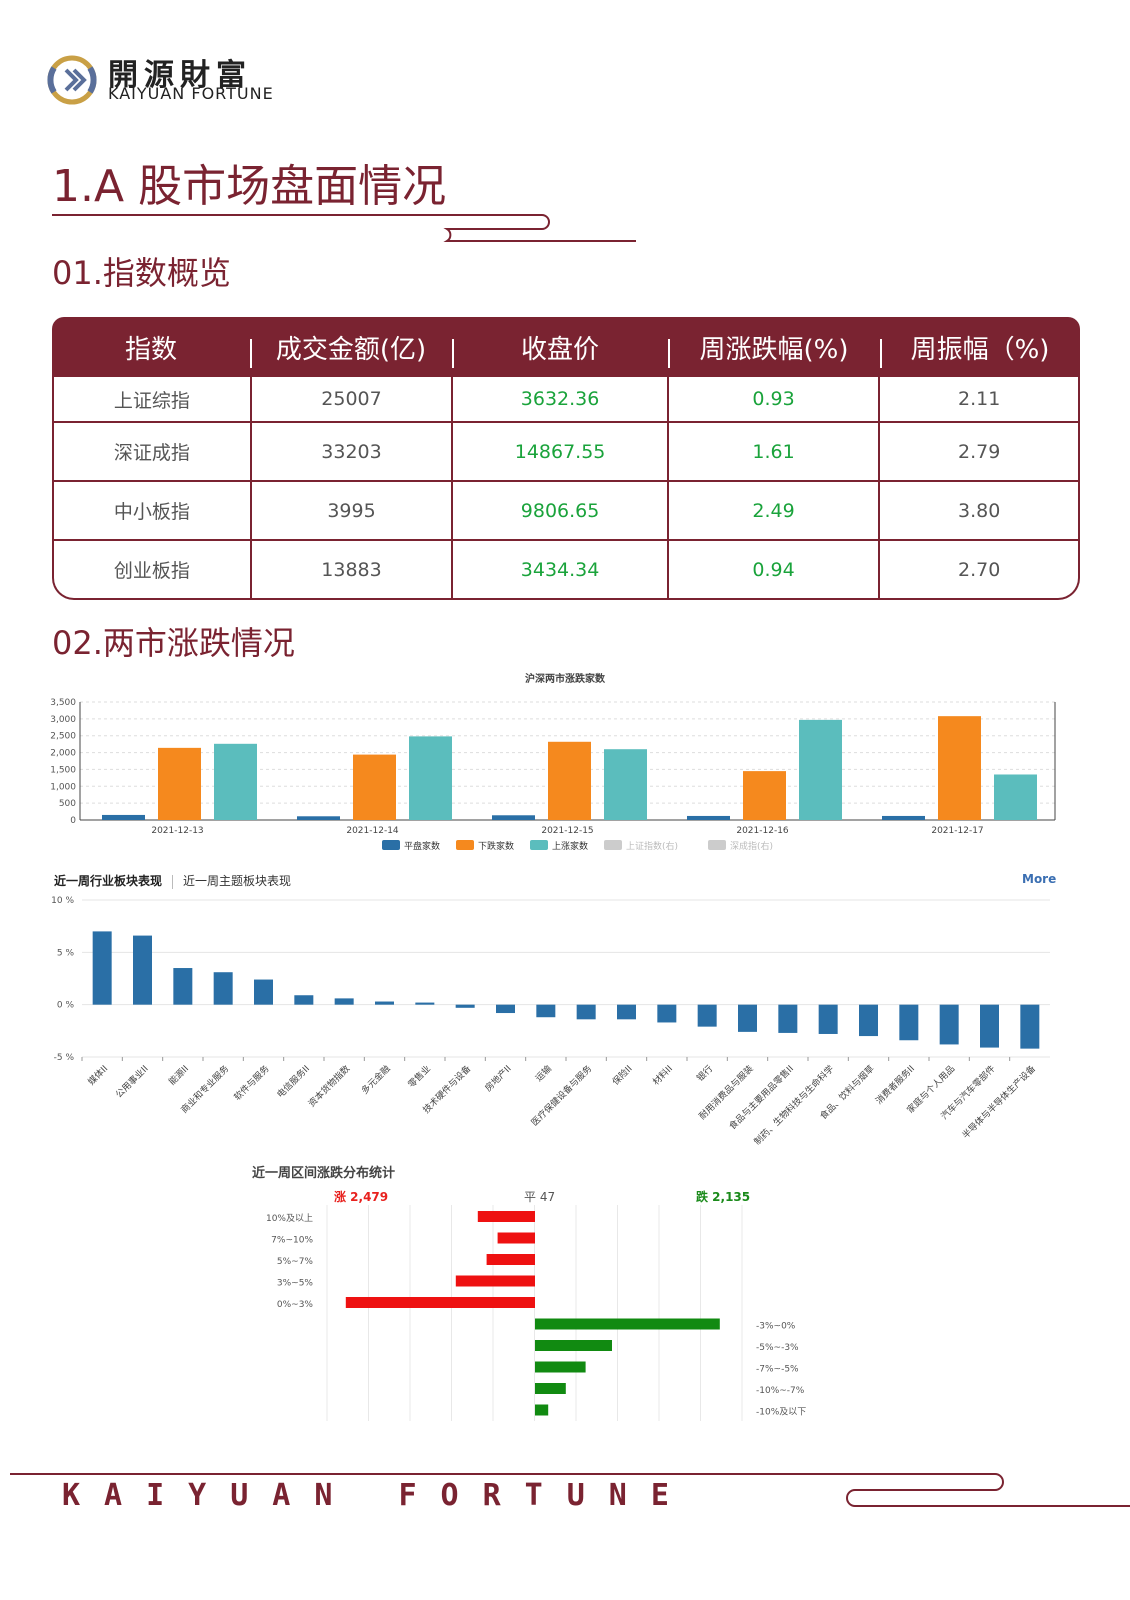 The height and width of the screenshot is (1600, 1130). Describe the element at coordinates (980, 348) in the screenshot. I see `col-header: 周振幅（%)` at that location.